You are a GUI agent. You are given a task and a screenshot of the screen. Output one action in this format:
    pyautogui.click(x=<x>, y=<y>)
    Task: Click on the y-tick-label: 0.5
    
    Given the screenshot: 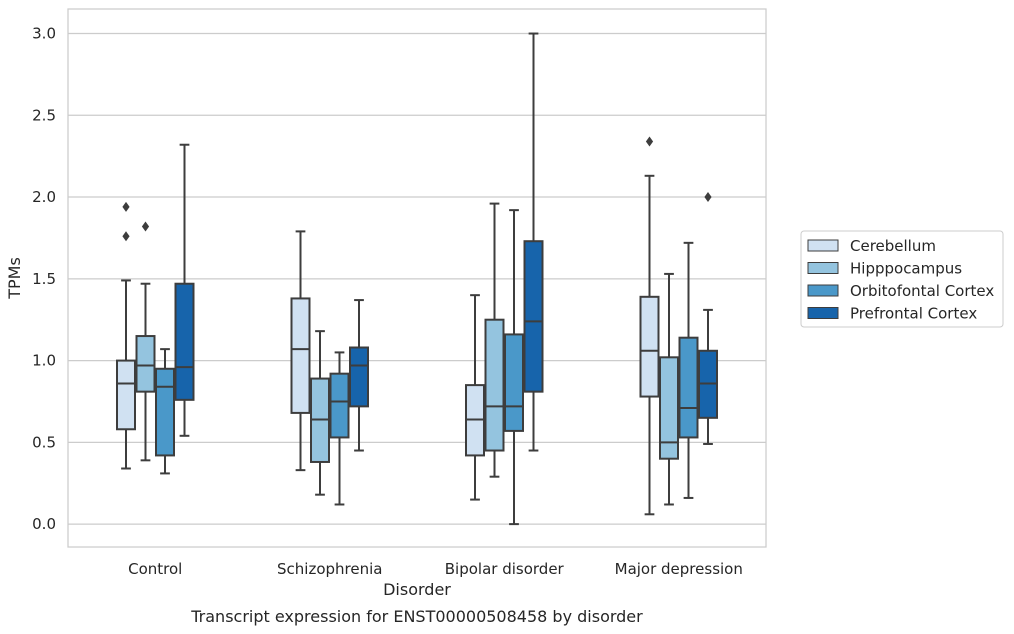 What is the action you would take?
    pyautogui.click(x=44, y=442)
    